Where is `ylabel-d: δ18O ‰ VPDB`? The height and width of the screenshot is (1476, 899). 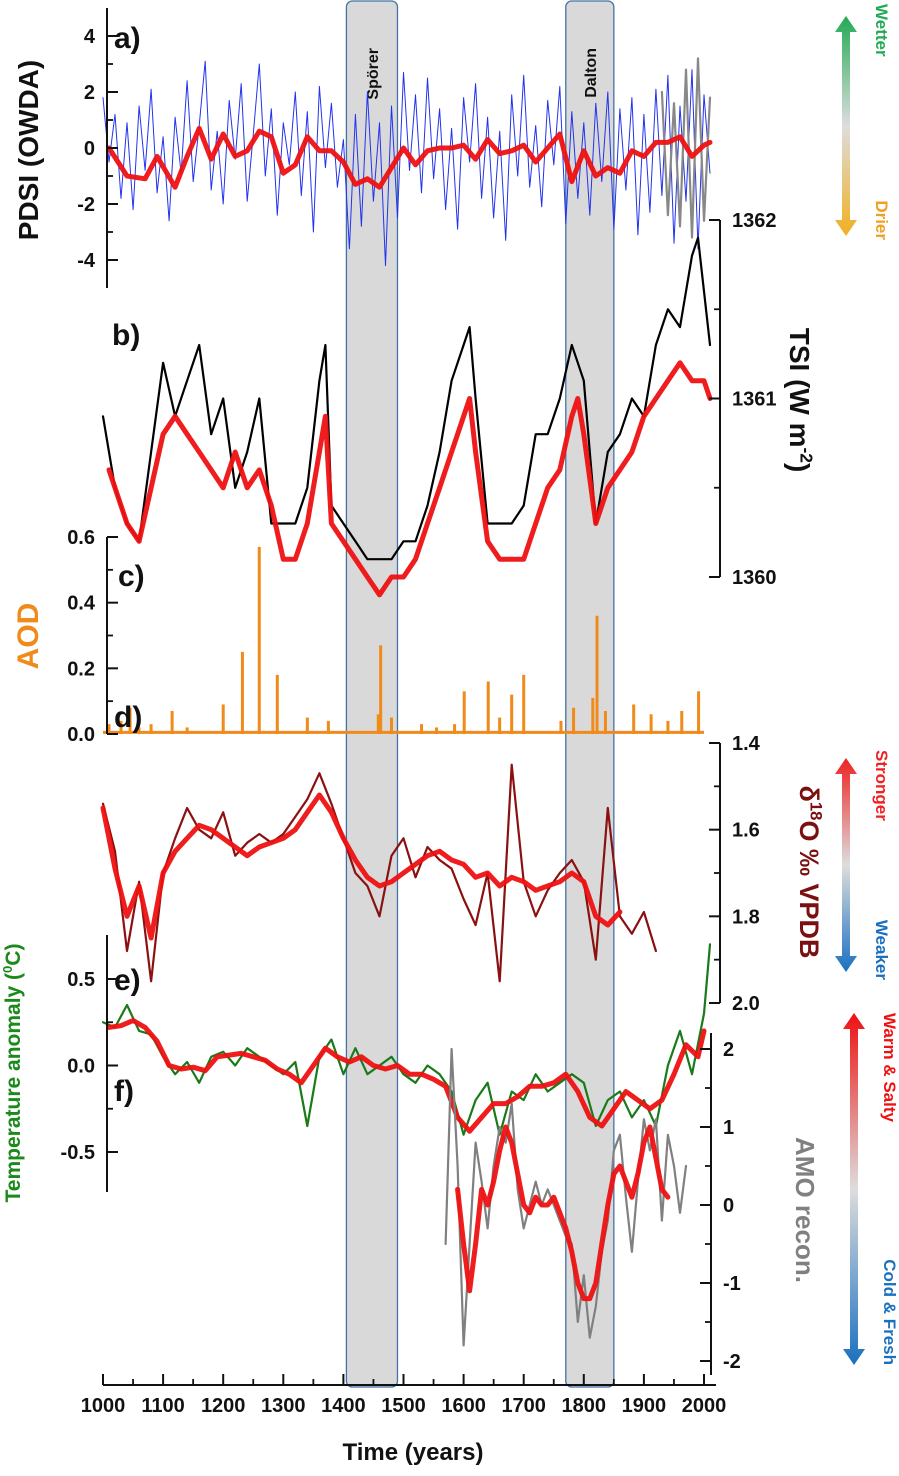 ylabel-d: δ18O ‰ VPDB is located at coordinates (809, 871).